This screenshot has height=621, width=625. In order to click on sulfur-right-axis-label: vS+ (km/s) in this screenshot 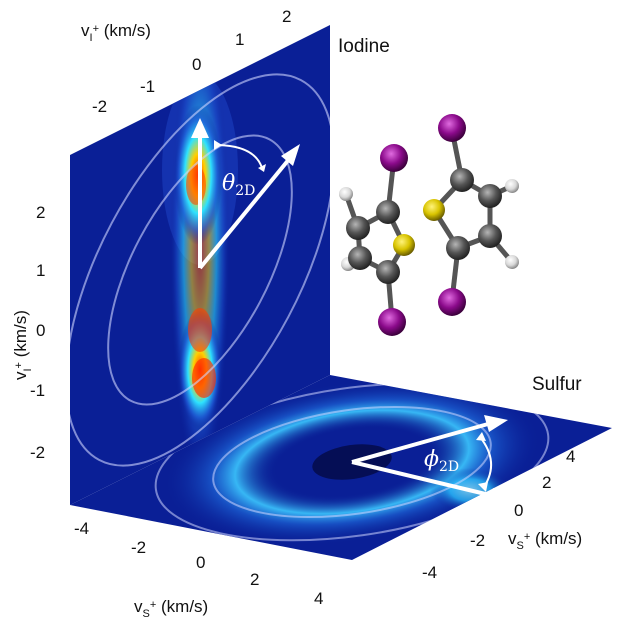, I will do `click(545, 540)`.